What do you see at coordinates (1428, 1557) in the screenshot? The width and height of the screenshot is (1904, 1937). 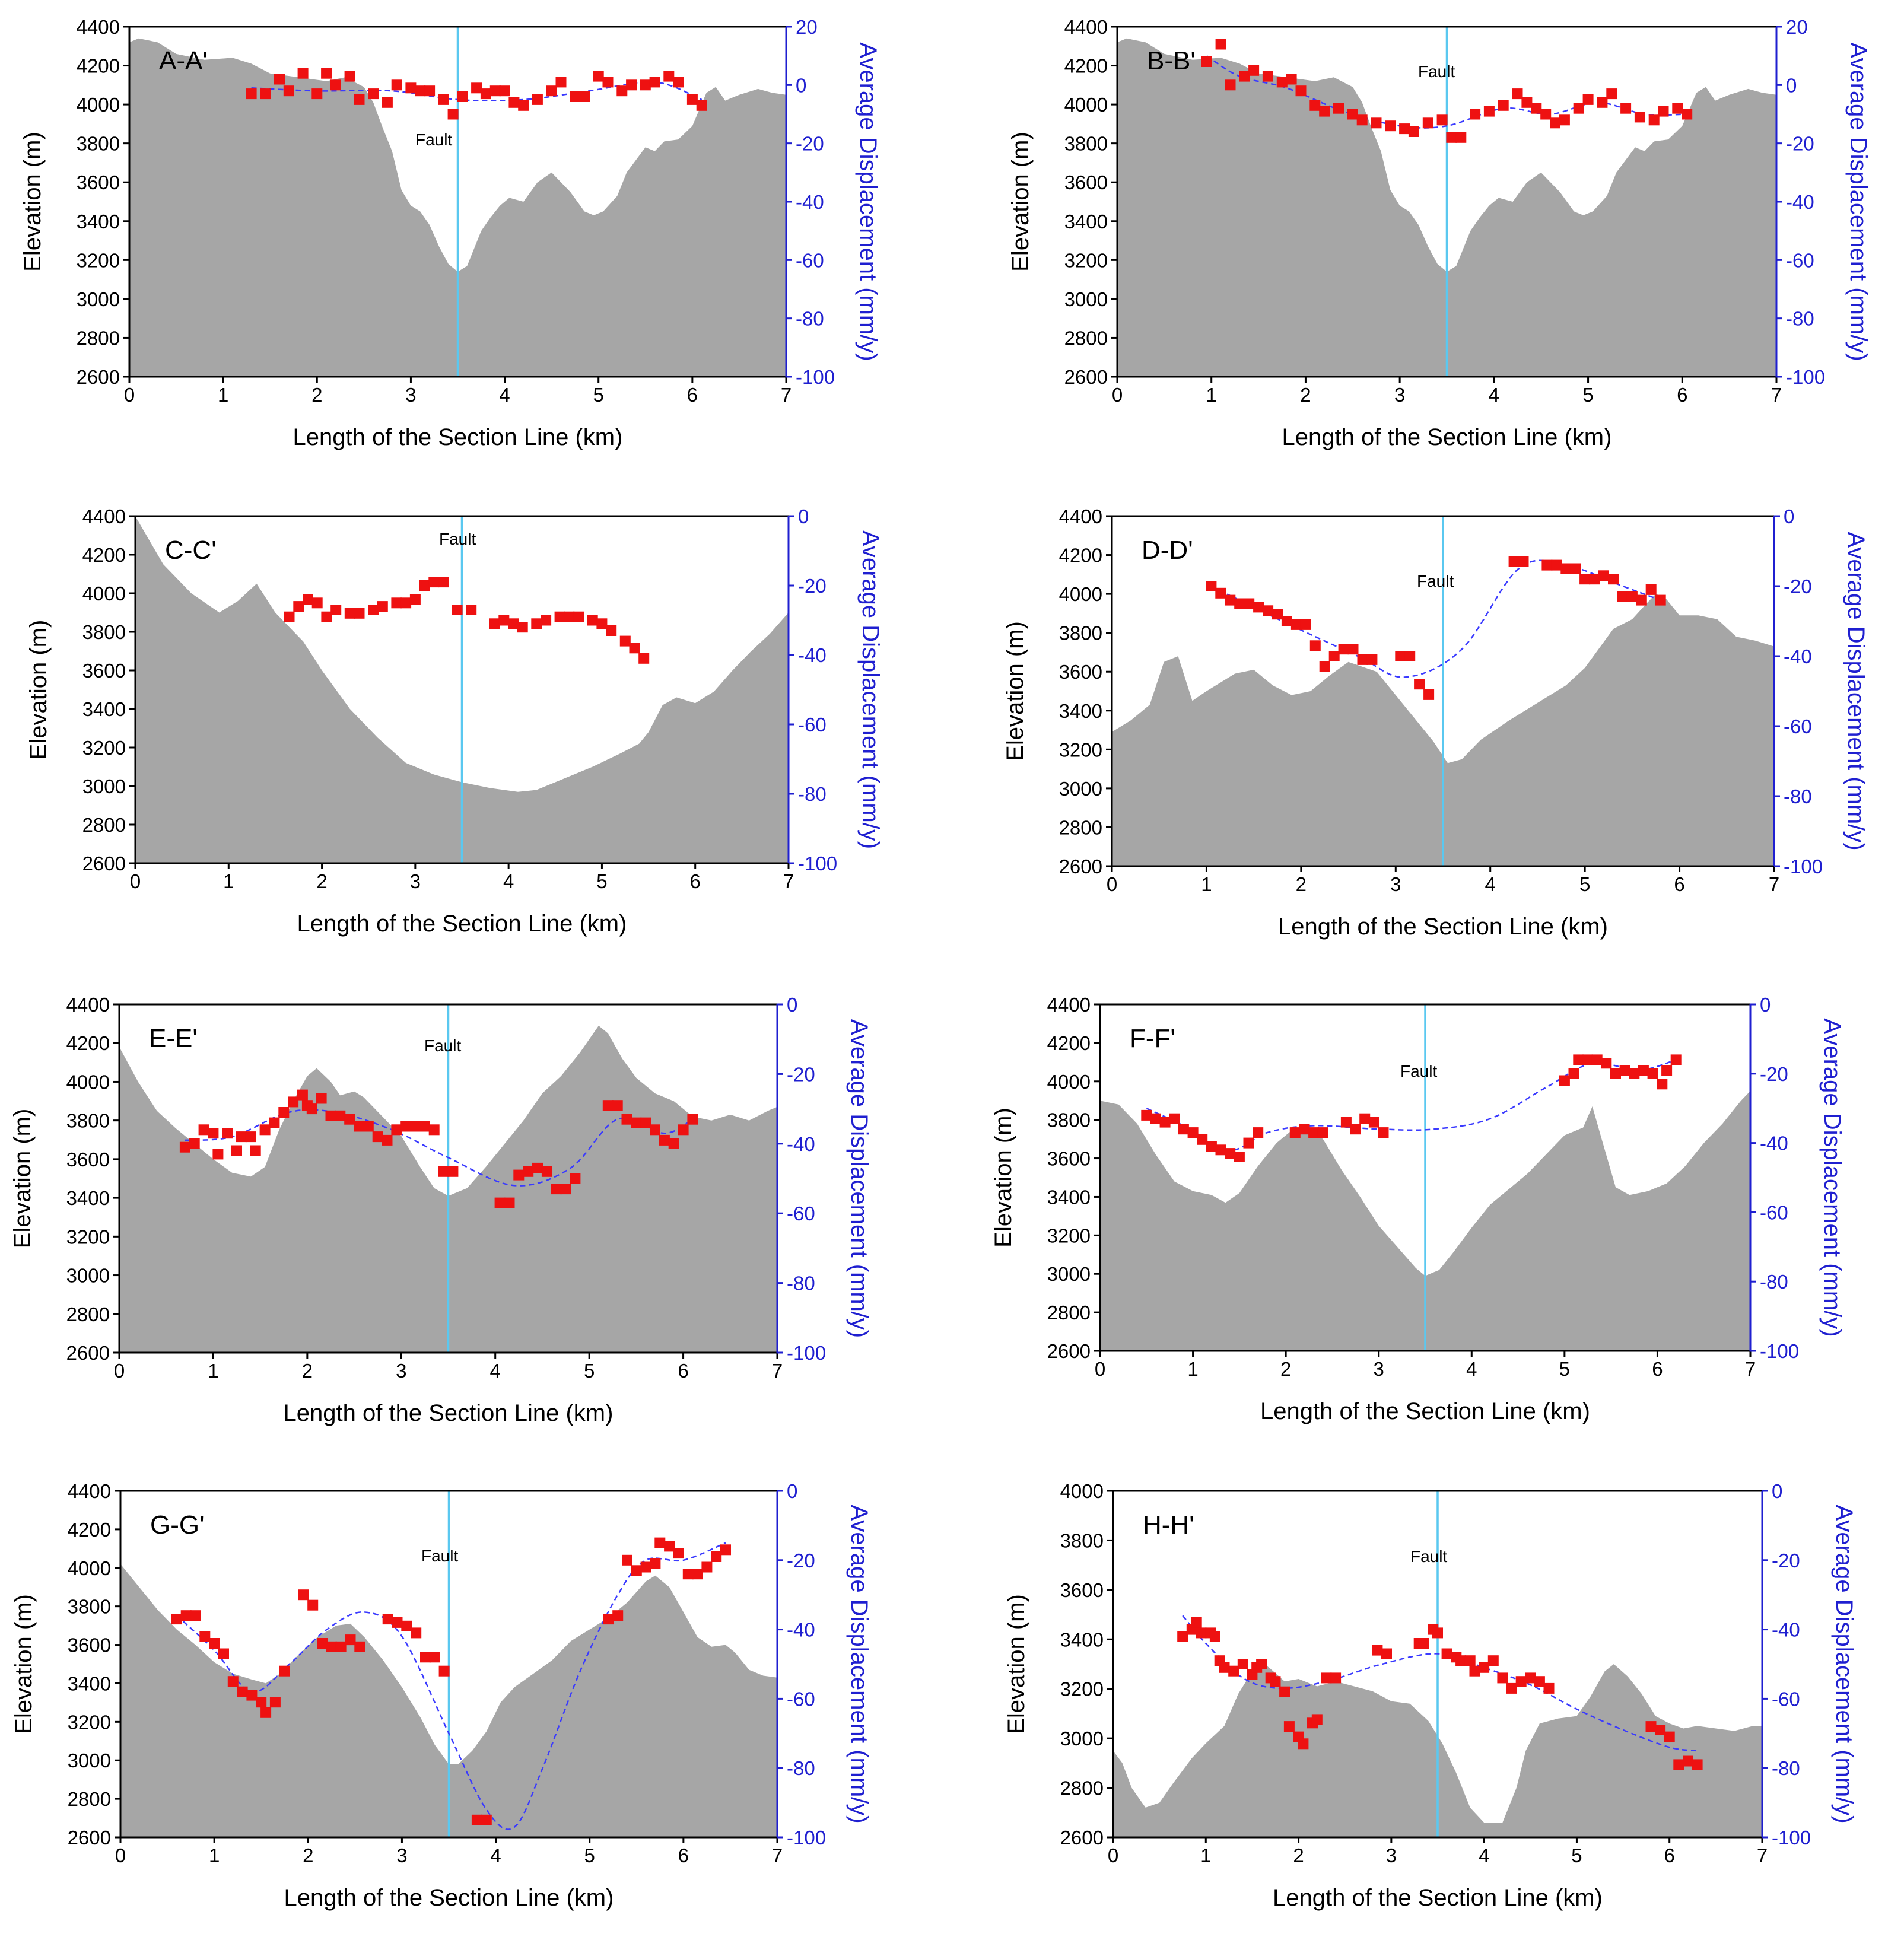 I see `fault-label: Fault` at bounding box center [1428, 1557].